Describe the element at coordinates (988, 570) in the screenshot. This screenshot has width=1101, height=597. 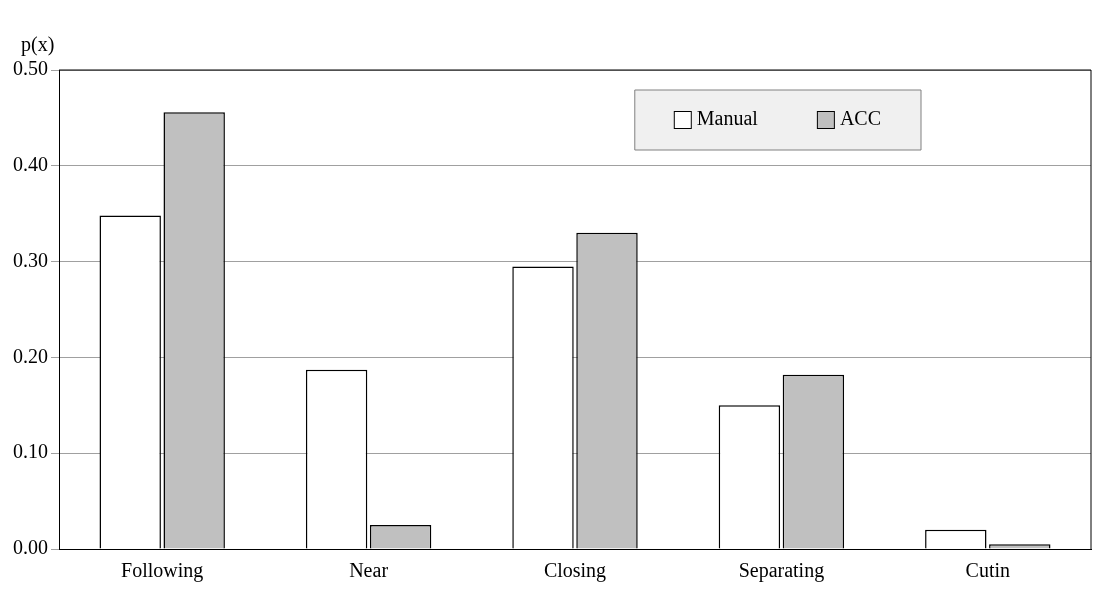
I see `x-tick-label: Cutin` at that location.